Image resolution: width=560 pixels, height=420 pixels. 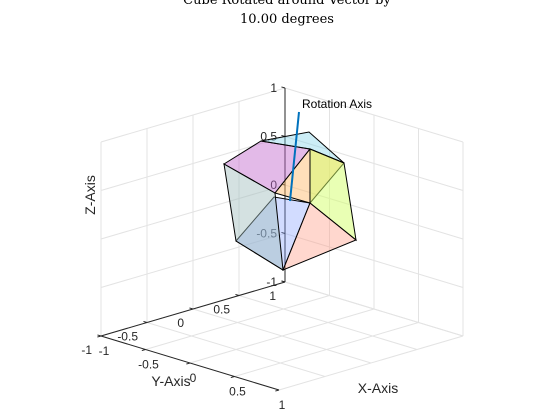 What do you see at coordinates (271, 282) in the screenshot?
I see `z-tick-label: -1` at bounding box center [271, 282].